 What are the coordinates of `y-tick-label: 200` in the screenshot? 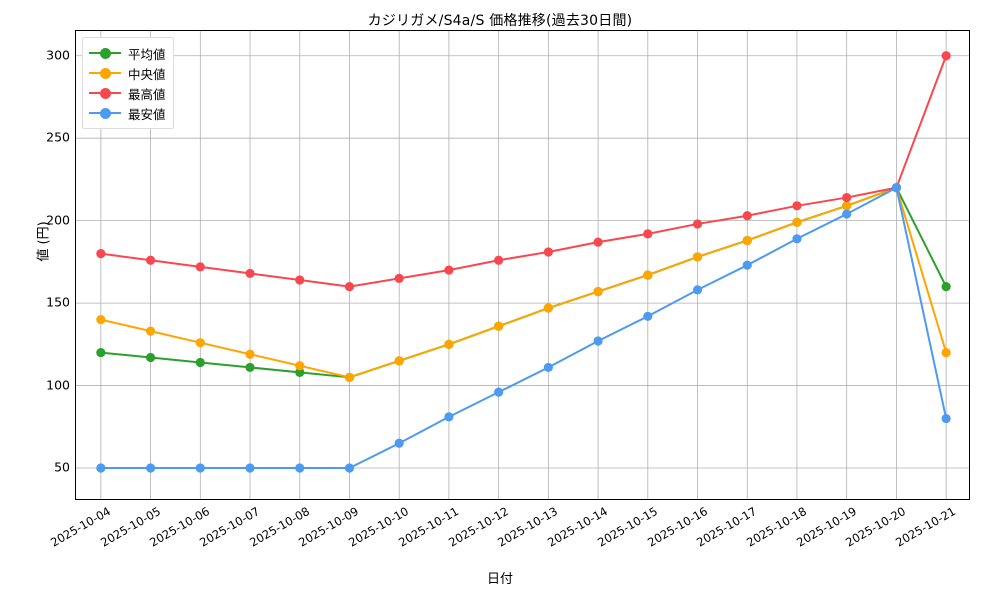 It's located at (58, 220).